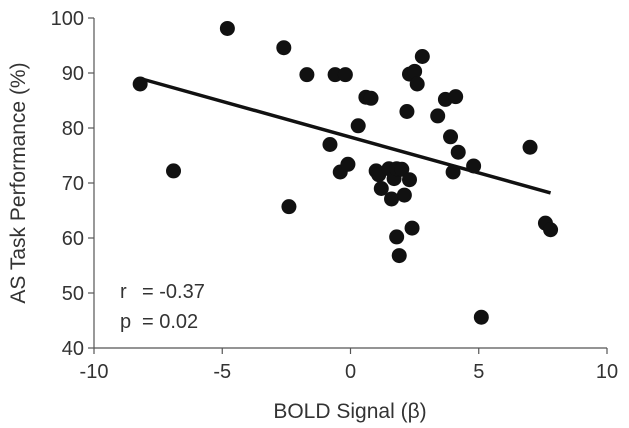 The width and height of the screenshot is (629, 428). Describe the element at coordinates (222, 372) in the screenshot. I see `x-tick-label: -5` at that location.